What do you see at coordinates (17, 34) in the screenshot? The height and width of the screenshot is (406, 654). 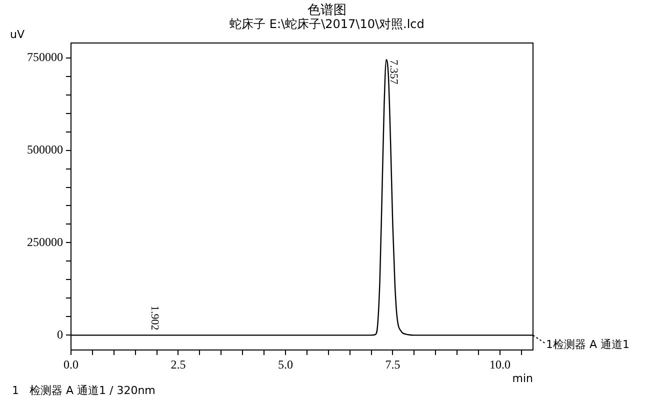 I see `y-axis-title: uV` at bounding box center [17, 34].